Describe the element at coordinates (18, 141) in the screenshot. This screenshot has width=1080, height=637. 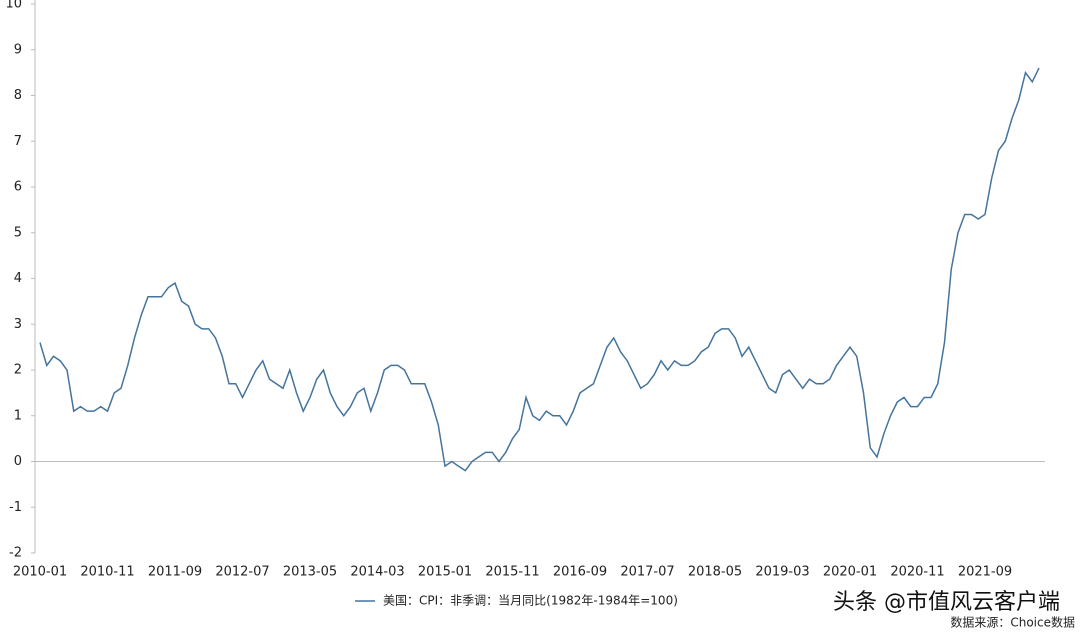
I see `y-tick-label: 7` at that location.